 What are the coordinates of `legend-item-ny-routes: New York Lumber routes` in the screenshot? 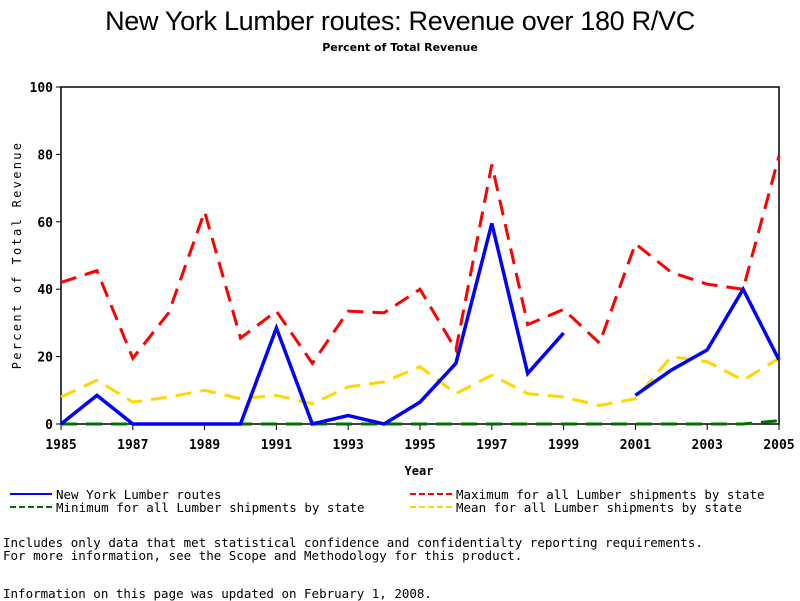 It's located at (116, 494).